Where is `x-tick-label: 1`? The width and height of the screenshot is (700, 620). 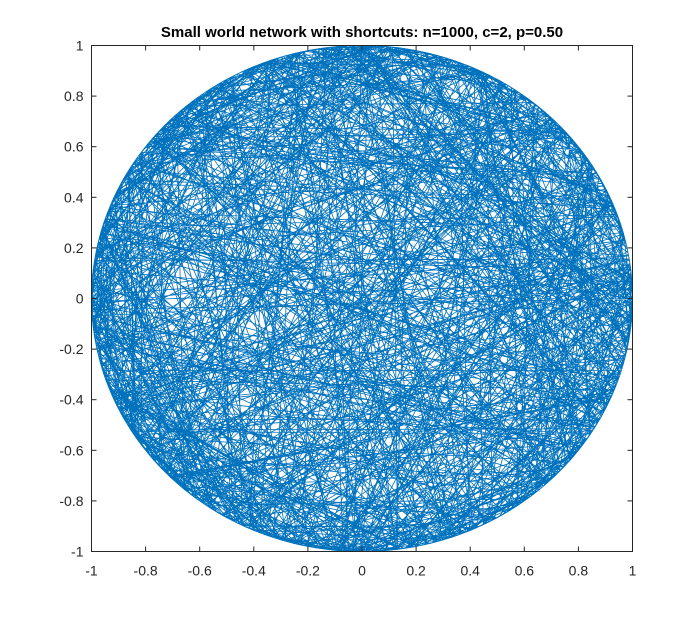
x-tick-label: 1 is located at coordinates (633, 571).